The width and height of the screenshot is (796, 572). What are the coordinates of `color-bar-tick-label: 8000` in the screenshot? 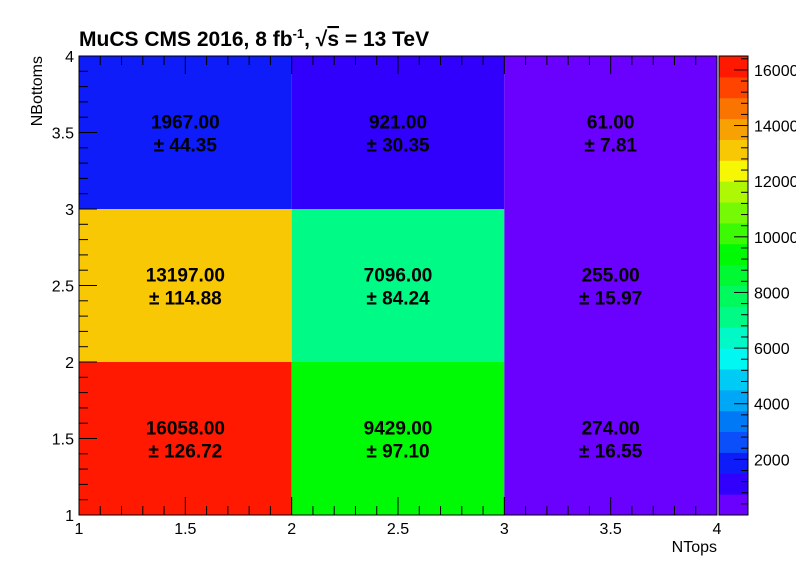 It's located at (772, 293).